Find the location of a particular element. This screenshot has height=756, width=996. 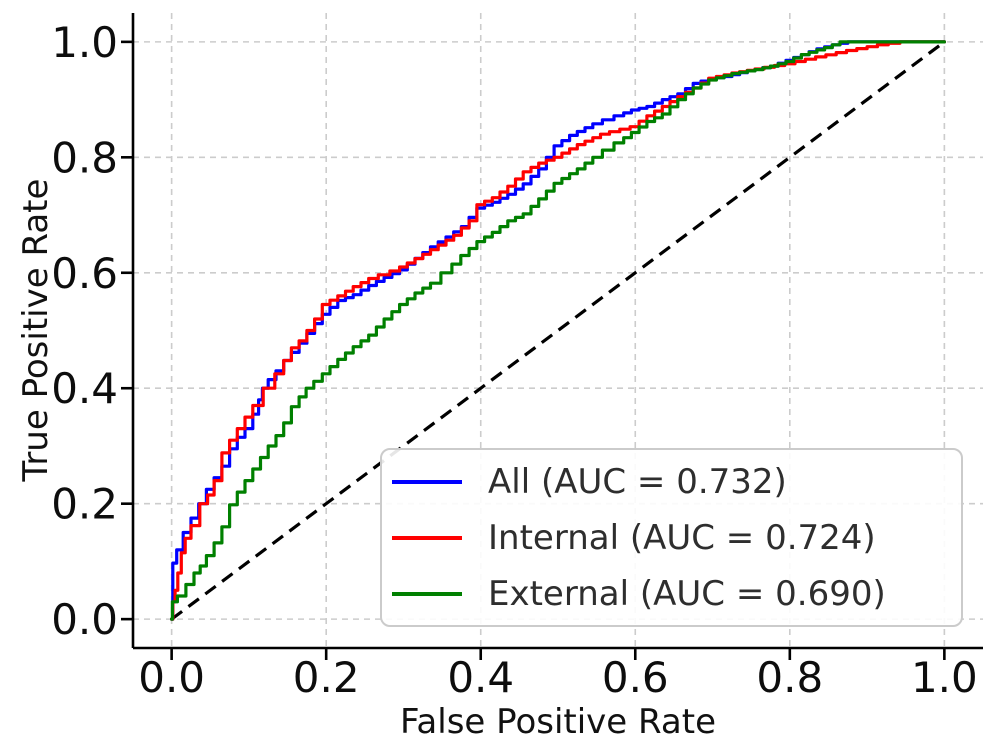

y-tick-label: 0.6 is located at coordinates (84, 273).